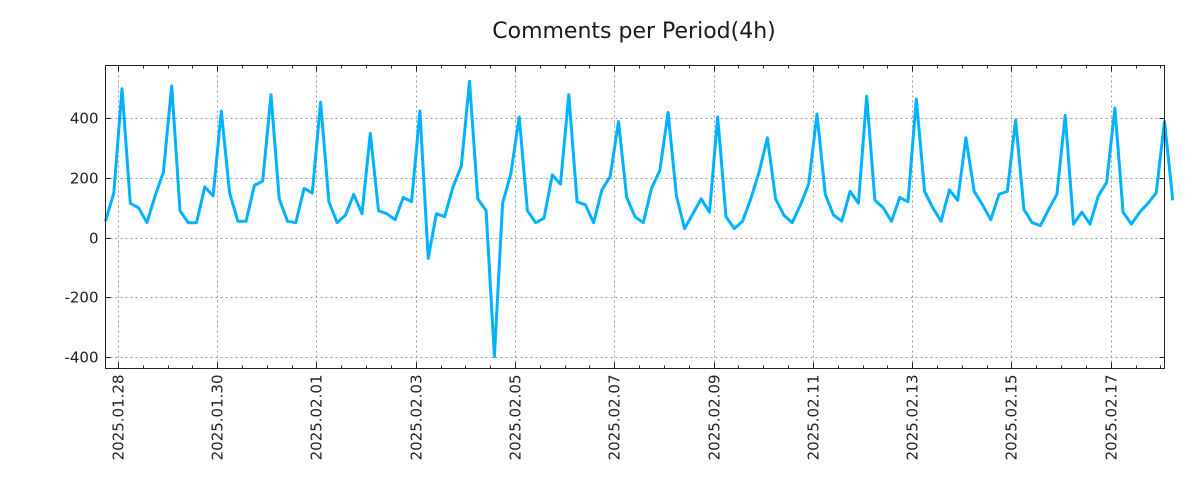  What do you see at coordinates (81, 238) in the screenshot?
I see `y-tick-labels: -400 -200 0 200 400` at bounding box center [81, 238].